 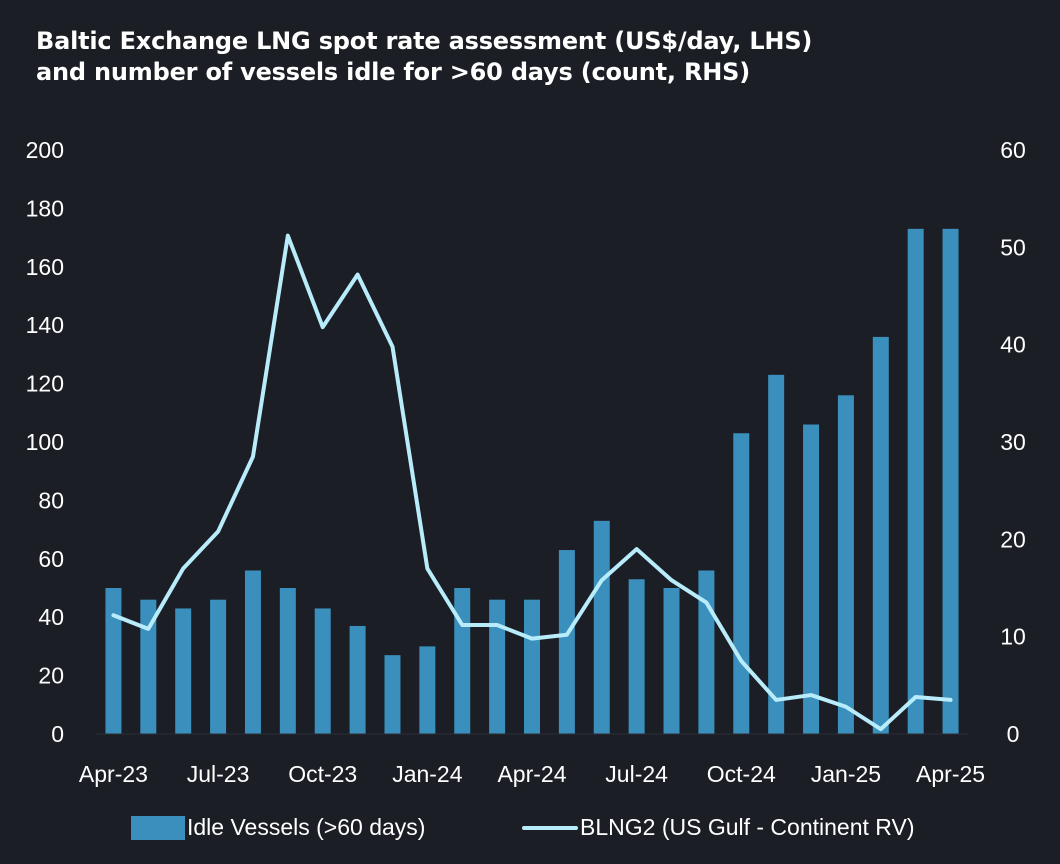 What do you see at coordinates (1013, 734) in the screenshot?
I see `y-right-tick-label: 0` at bounding box center [1013, 734].